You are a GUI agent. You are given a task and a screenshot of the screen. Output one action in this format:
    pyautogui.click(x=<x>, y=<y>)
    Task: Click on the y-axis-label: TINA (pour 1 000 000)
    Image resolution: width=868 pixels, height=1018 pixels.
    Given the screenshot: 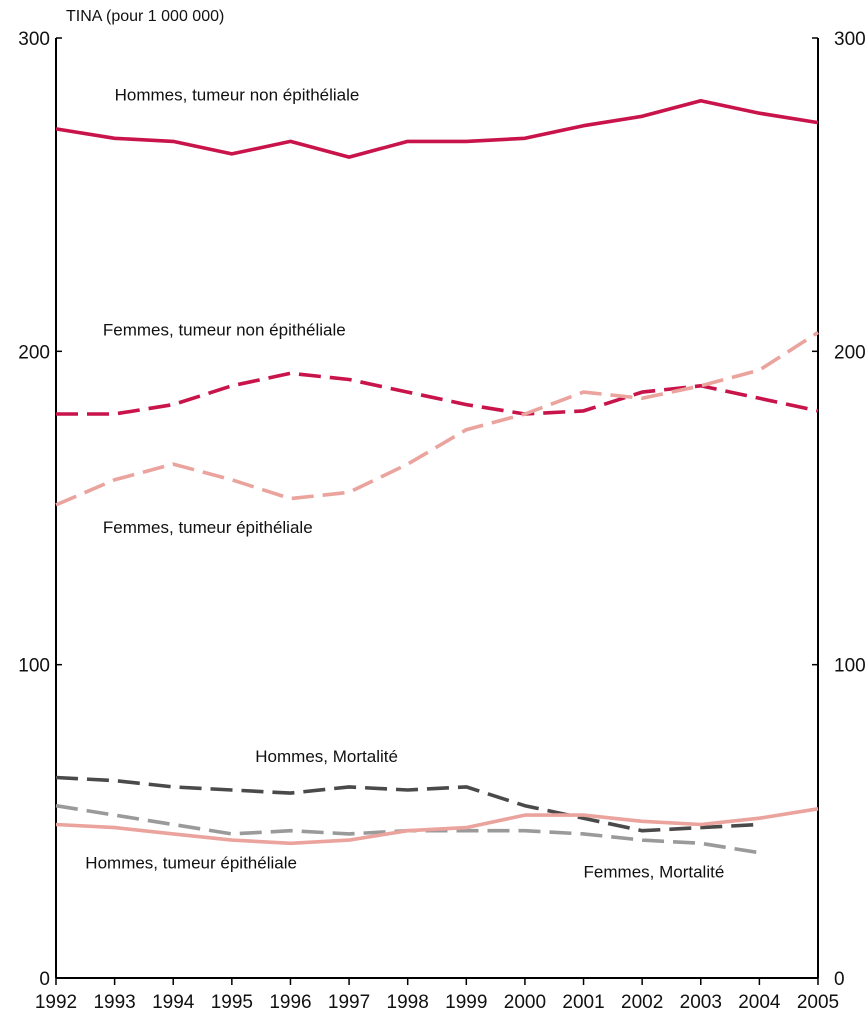 What is the action you would take?
    pyautogui.click(x=145, y=16)
    